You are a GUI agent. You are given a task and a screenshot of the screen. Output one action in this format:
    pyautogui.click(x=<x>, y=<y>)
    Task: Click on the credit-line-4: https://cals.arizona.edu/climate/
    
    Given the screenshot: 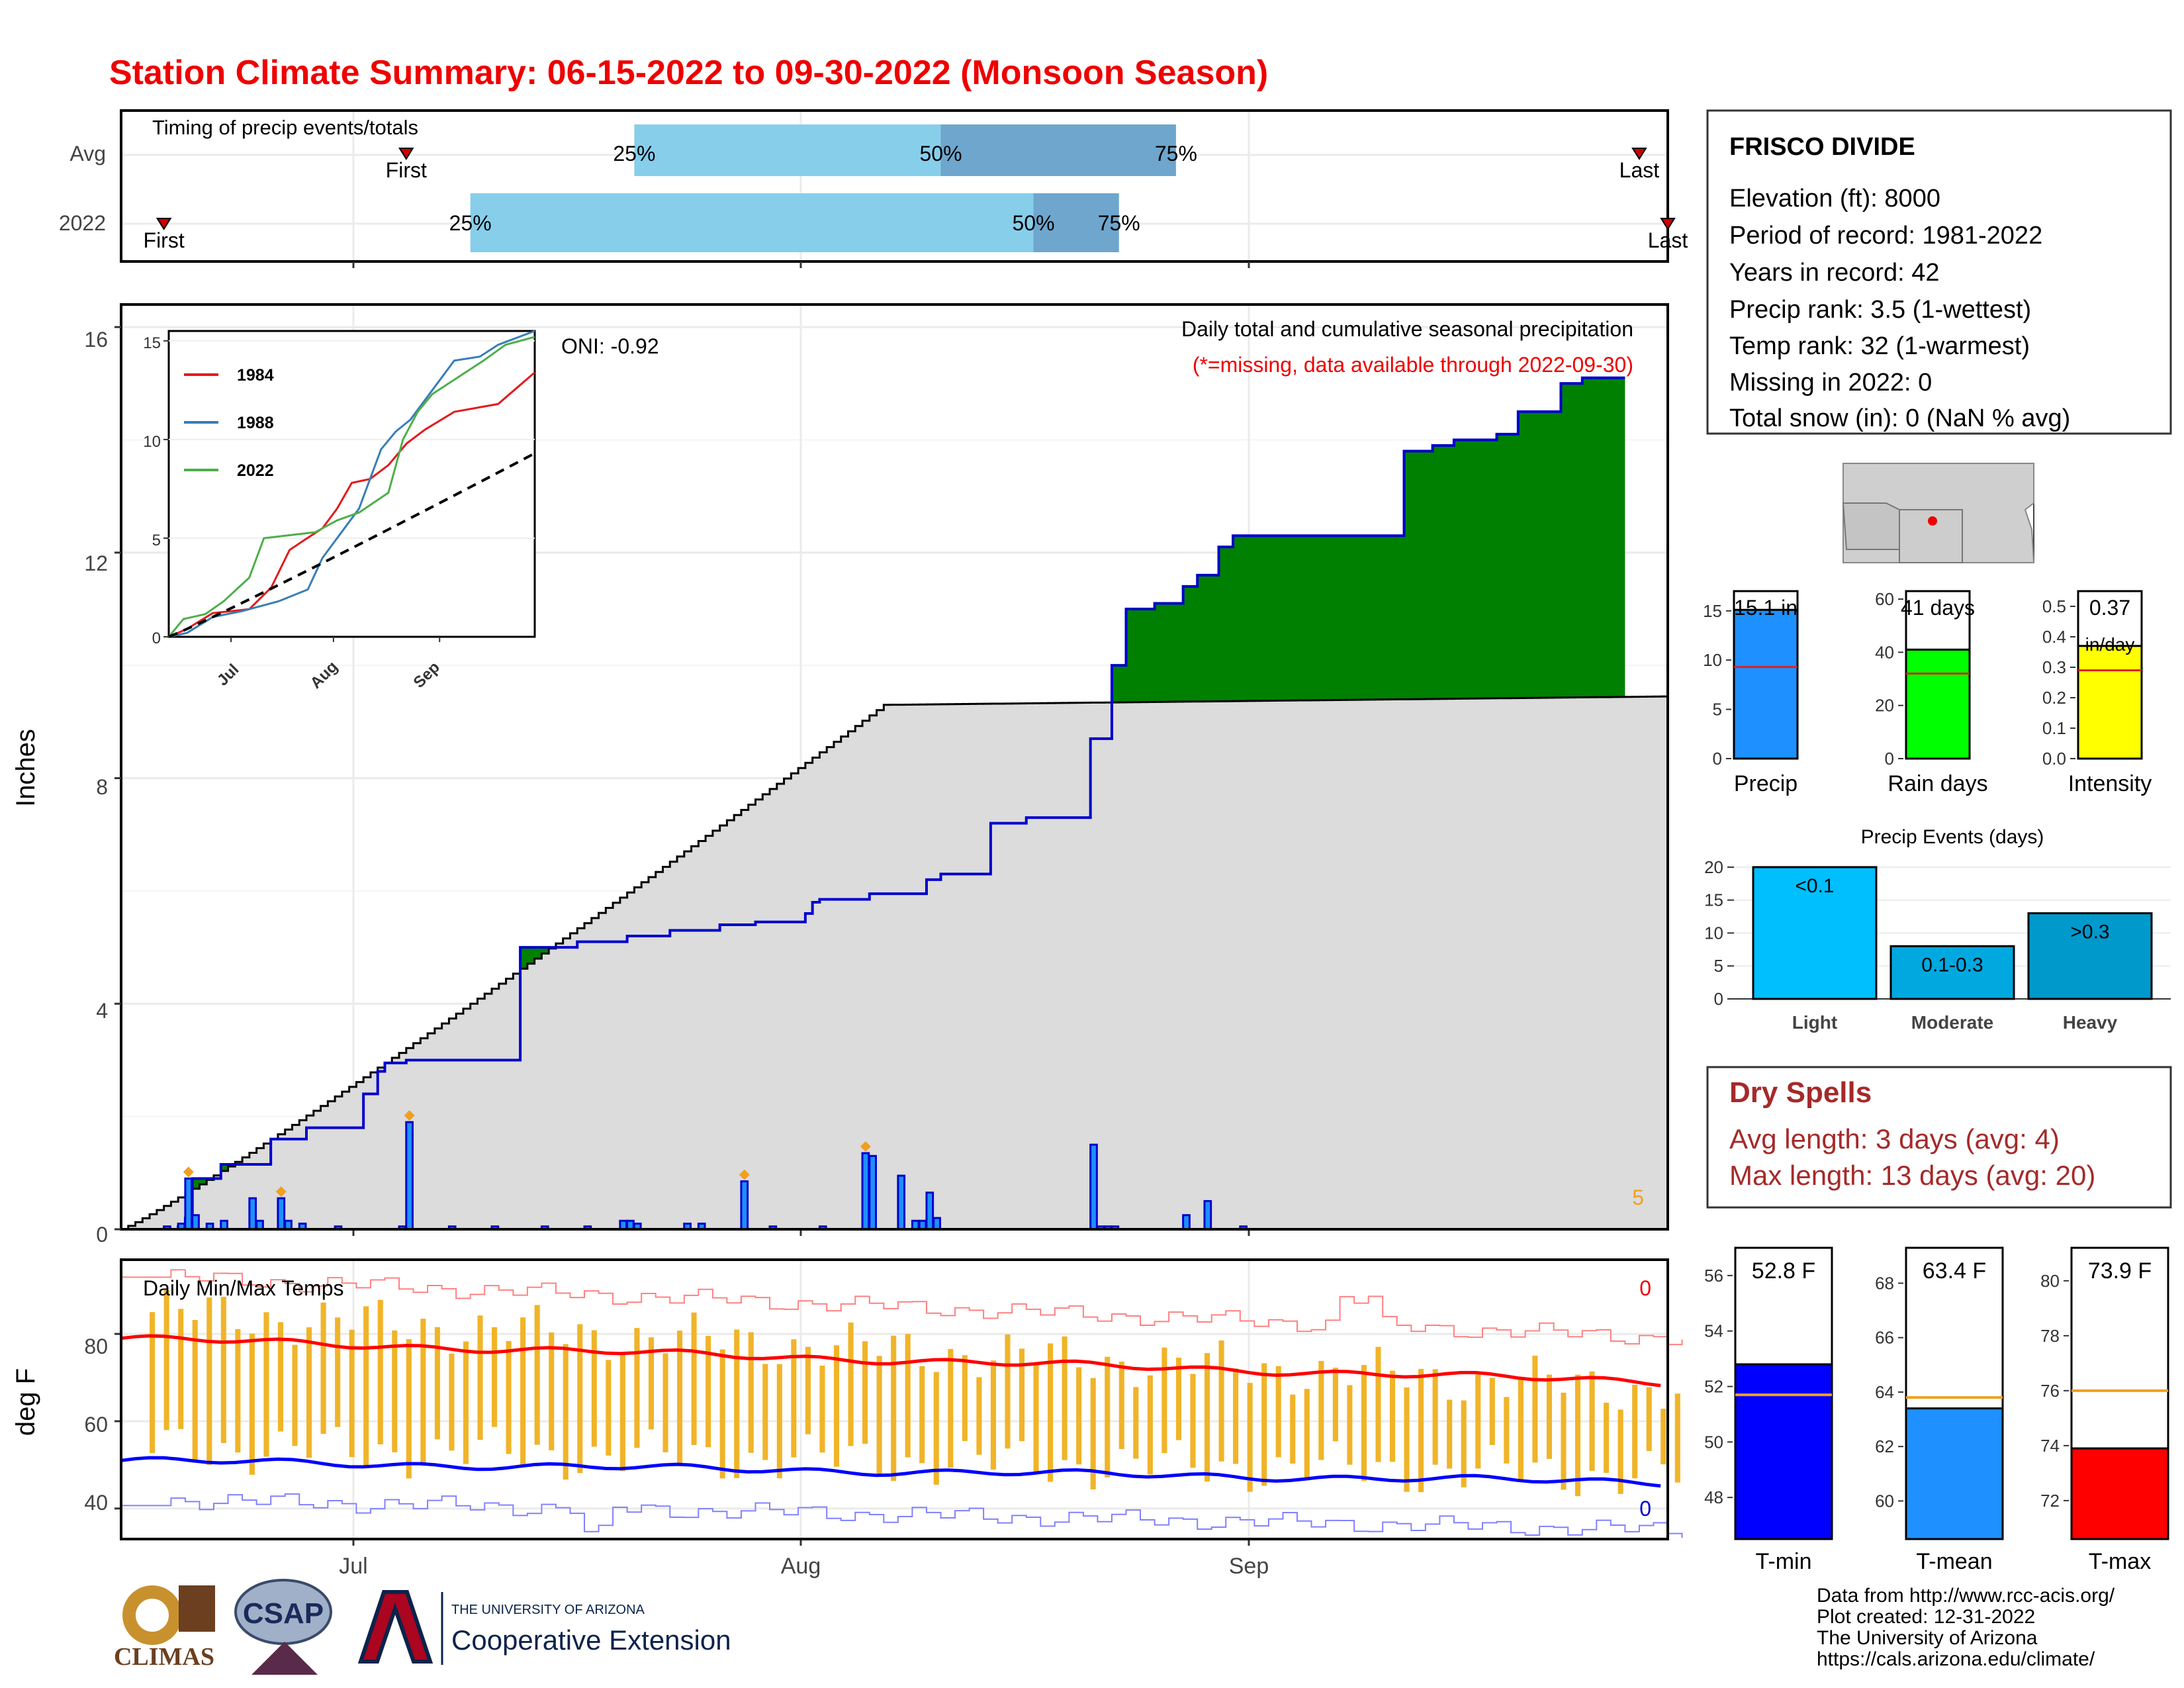 What is the action you would take?
    pyautogui.click(x=1956, y=1659)
    